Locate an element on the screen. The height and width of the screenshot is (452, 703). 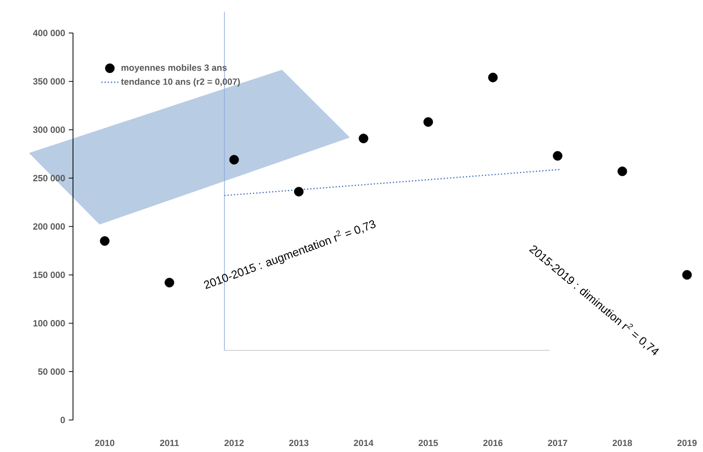
y-tick-label: 150 000 is located at coordinates (49, 275).